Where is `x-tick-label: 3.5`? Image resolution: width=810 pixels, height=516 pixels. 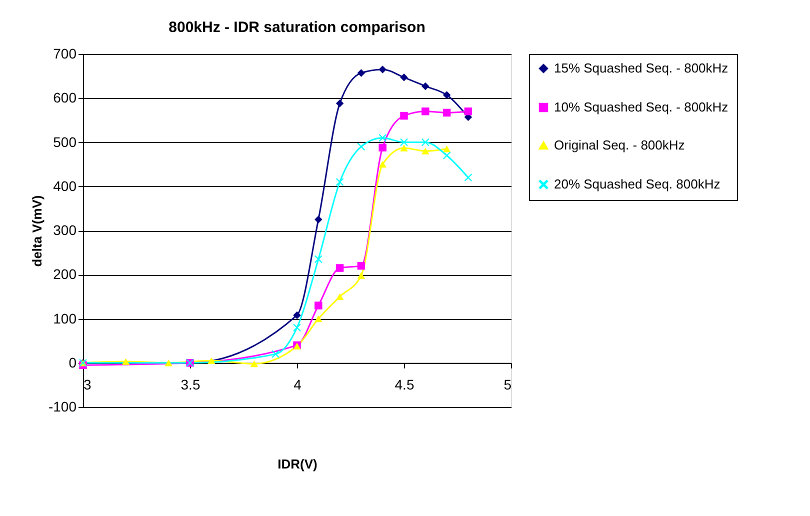
x-tick-label: 3.5 is located at coordinates (190, 384).